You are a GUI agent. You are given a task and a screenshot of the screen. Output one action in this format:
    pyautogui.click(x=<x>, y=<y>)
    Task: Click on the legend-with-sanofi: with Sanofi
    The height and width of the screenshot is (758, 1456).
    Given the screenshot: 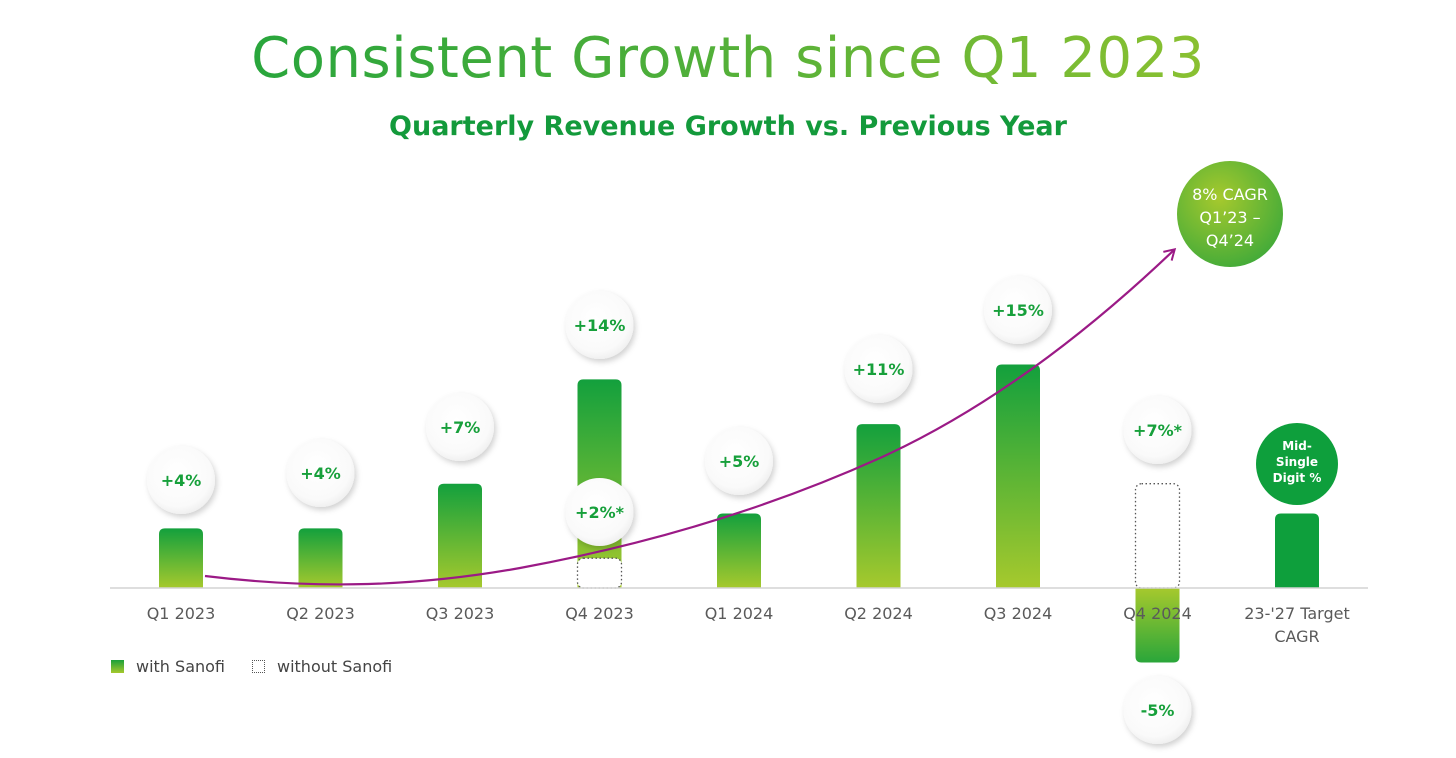 What is the action you would take?
    pyautogui.click(x=168, y=666)
    